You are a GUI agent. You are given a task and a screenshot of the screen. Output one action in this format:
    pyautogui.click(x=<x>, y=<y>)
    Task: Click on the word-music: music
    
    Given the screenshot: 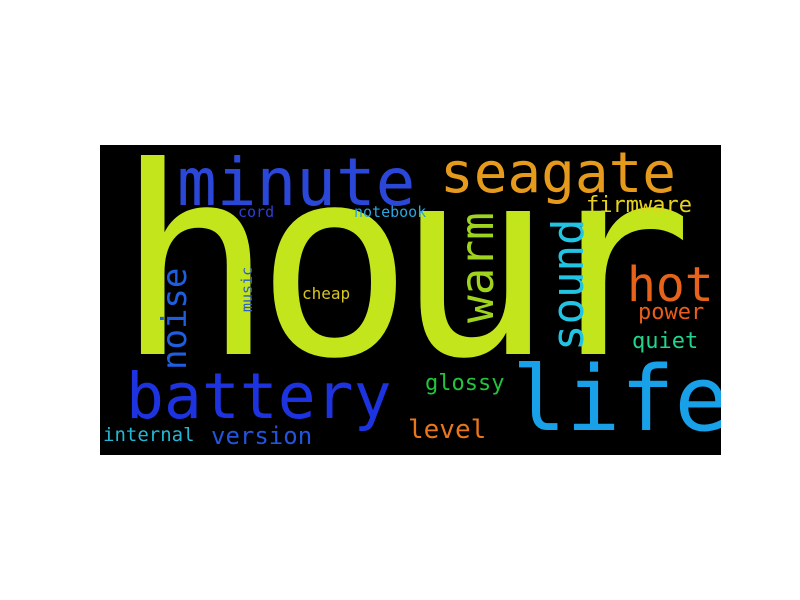 What is the action you would take?
    pyautogui.click(x=247, y=289)
    